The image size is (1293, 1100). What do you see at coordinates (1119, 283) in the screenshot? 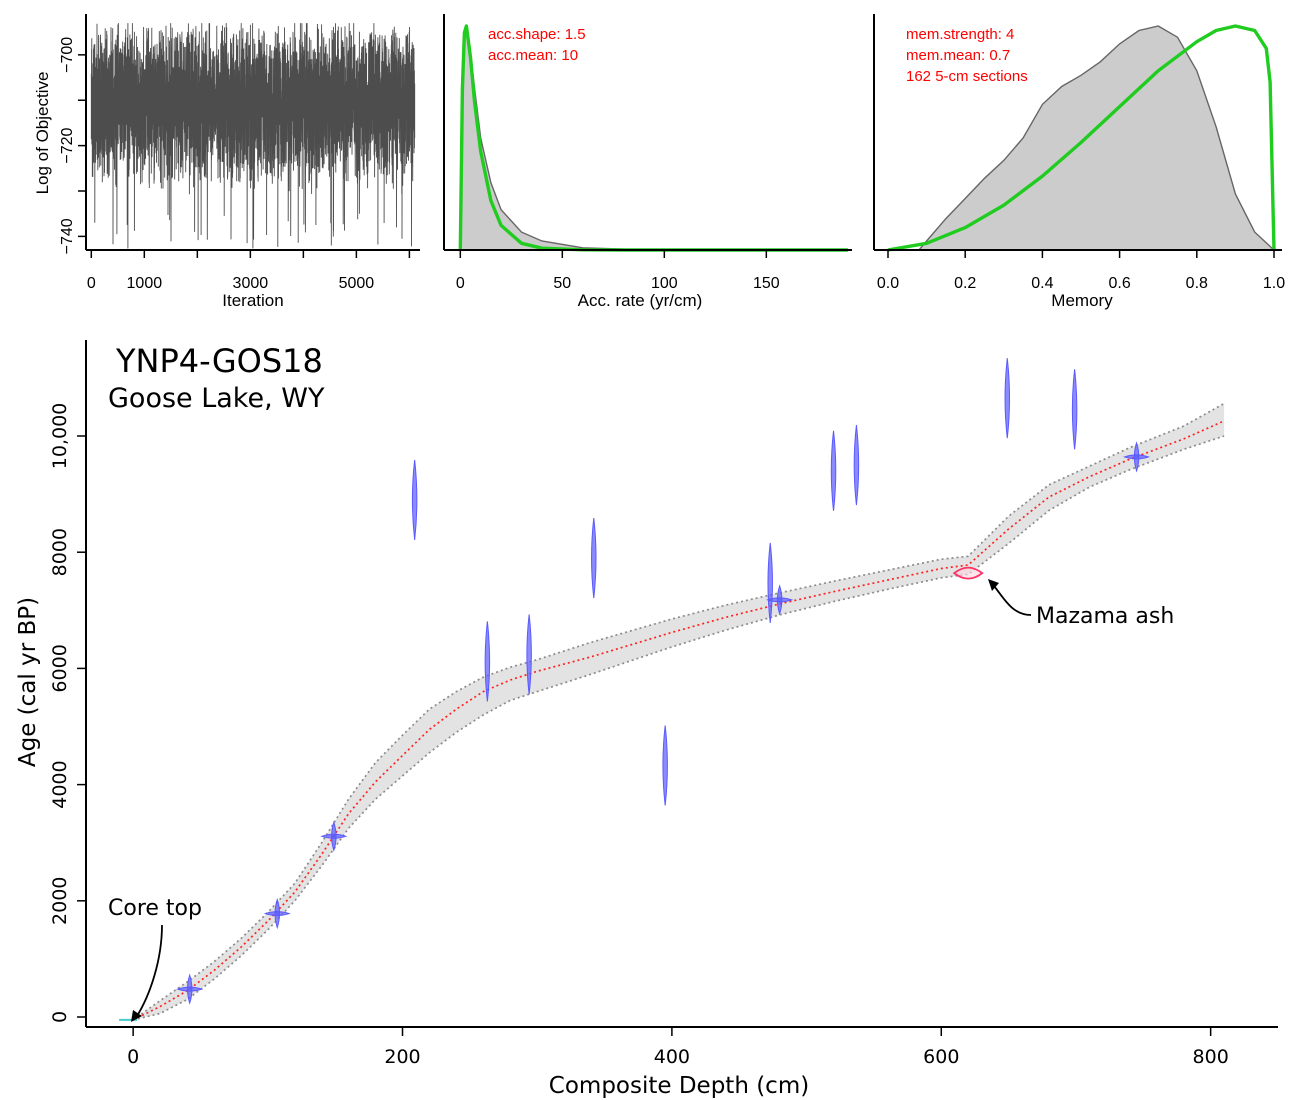
I see `memory-x-tick-label: 0.6` at bounding box center [1119, 283].